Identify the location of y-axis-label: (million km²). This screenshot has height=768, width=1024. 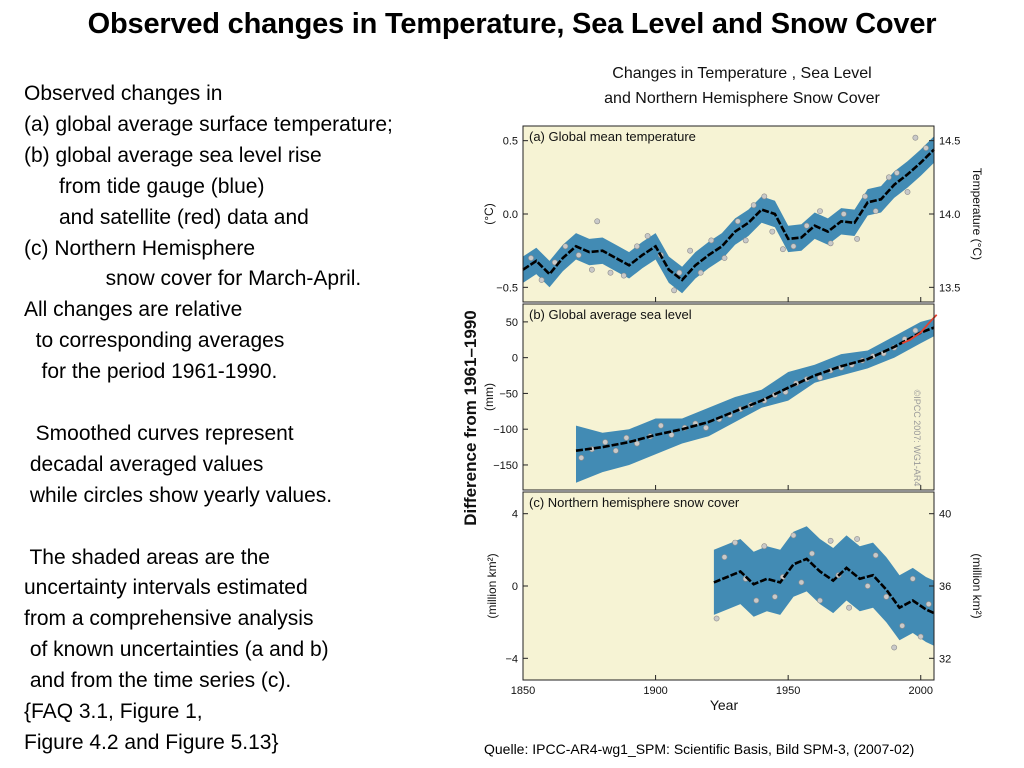
(492, 585).